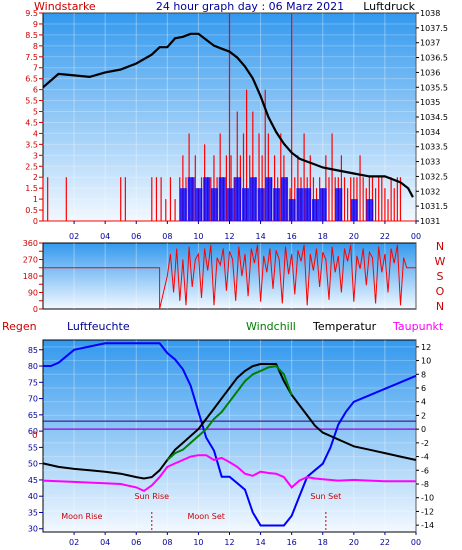 This screenshot has height=550, width=462. What do you see at coordinates (31, 210) in the screenshot?
I see `y-tick-label-left: 0.5` at bounding box center [31, 210].